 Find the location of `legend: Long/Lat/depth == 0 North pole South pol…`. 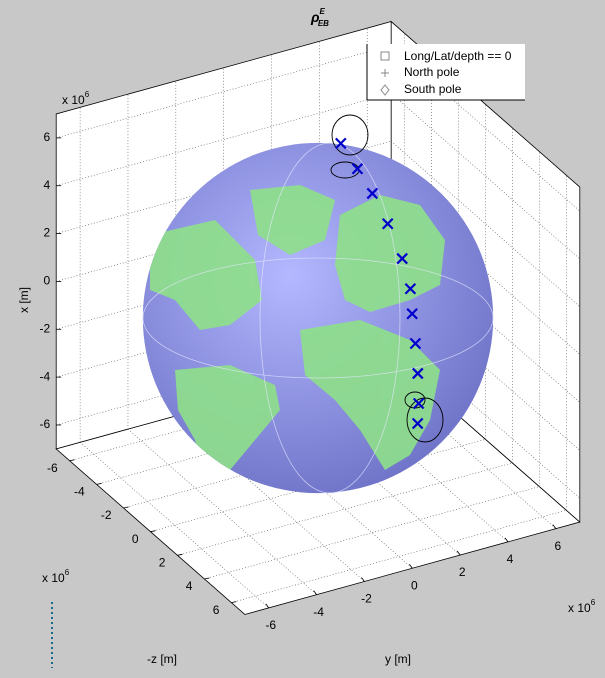

legend: Long/Lat/depth == 0 North pole South pol… is located at coordinates (445, 72).